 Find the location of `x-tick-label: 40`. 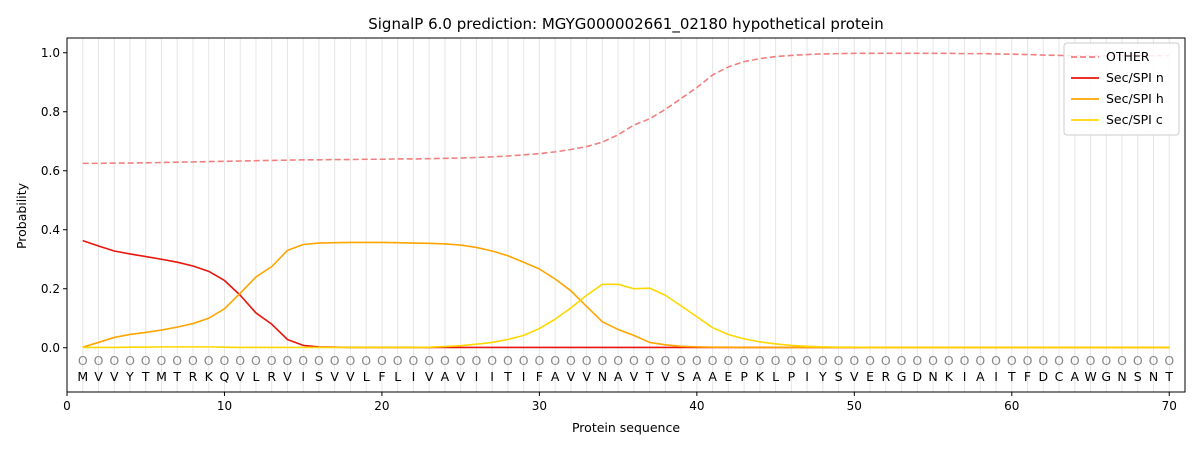

x-tick-label: 40 is located at coordinates (696, 406).